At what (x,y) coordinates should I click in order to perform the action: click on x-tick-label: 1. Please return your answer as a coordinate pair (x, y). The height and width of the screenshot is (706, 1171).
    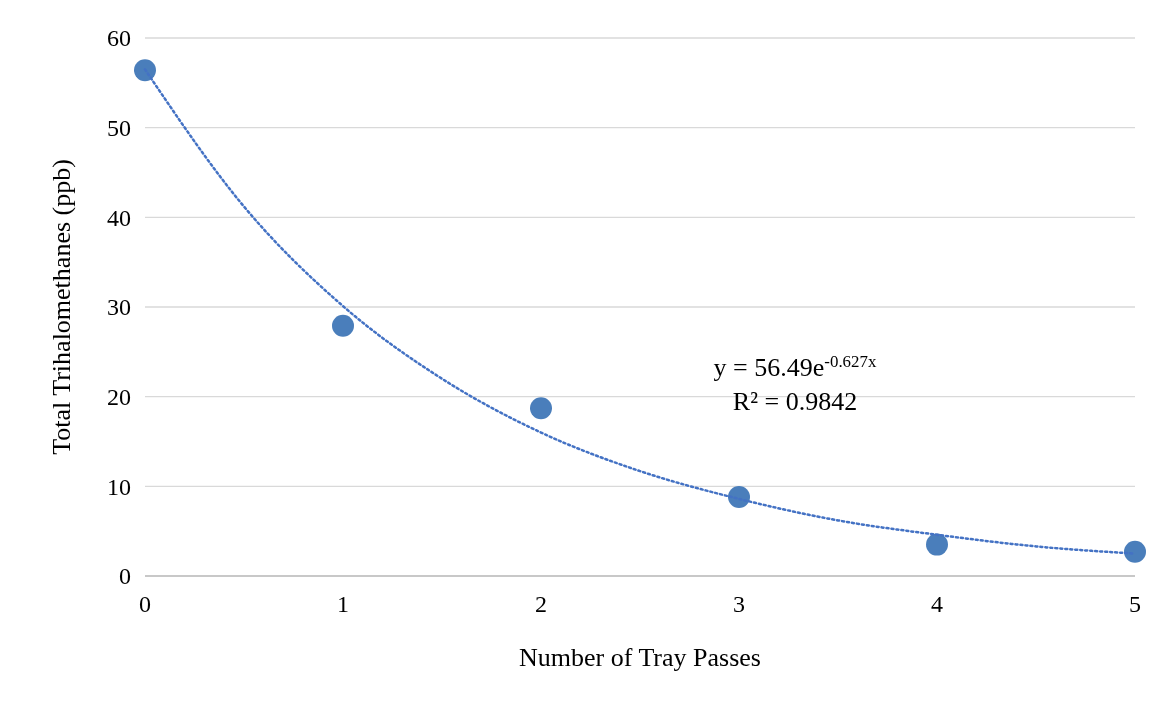
    Looking at the image, I should click on (343, 604).